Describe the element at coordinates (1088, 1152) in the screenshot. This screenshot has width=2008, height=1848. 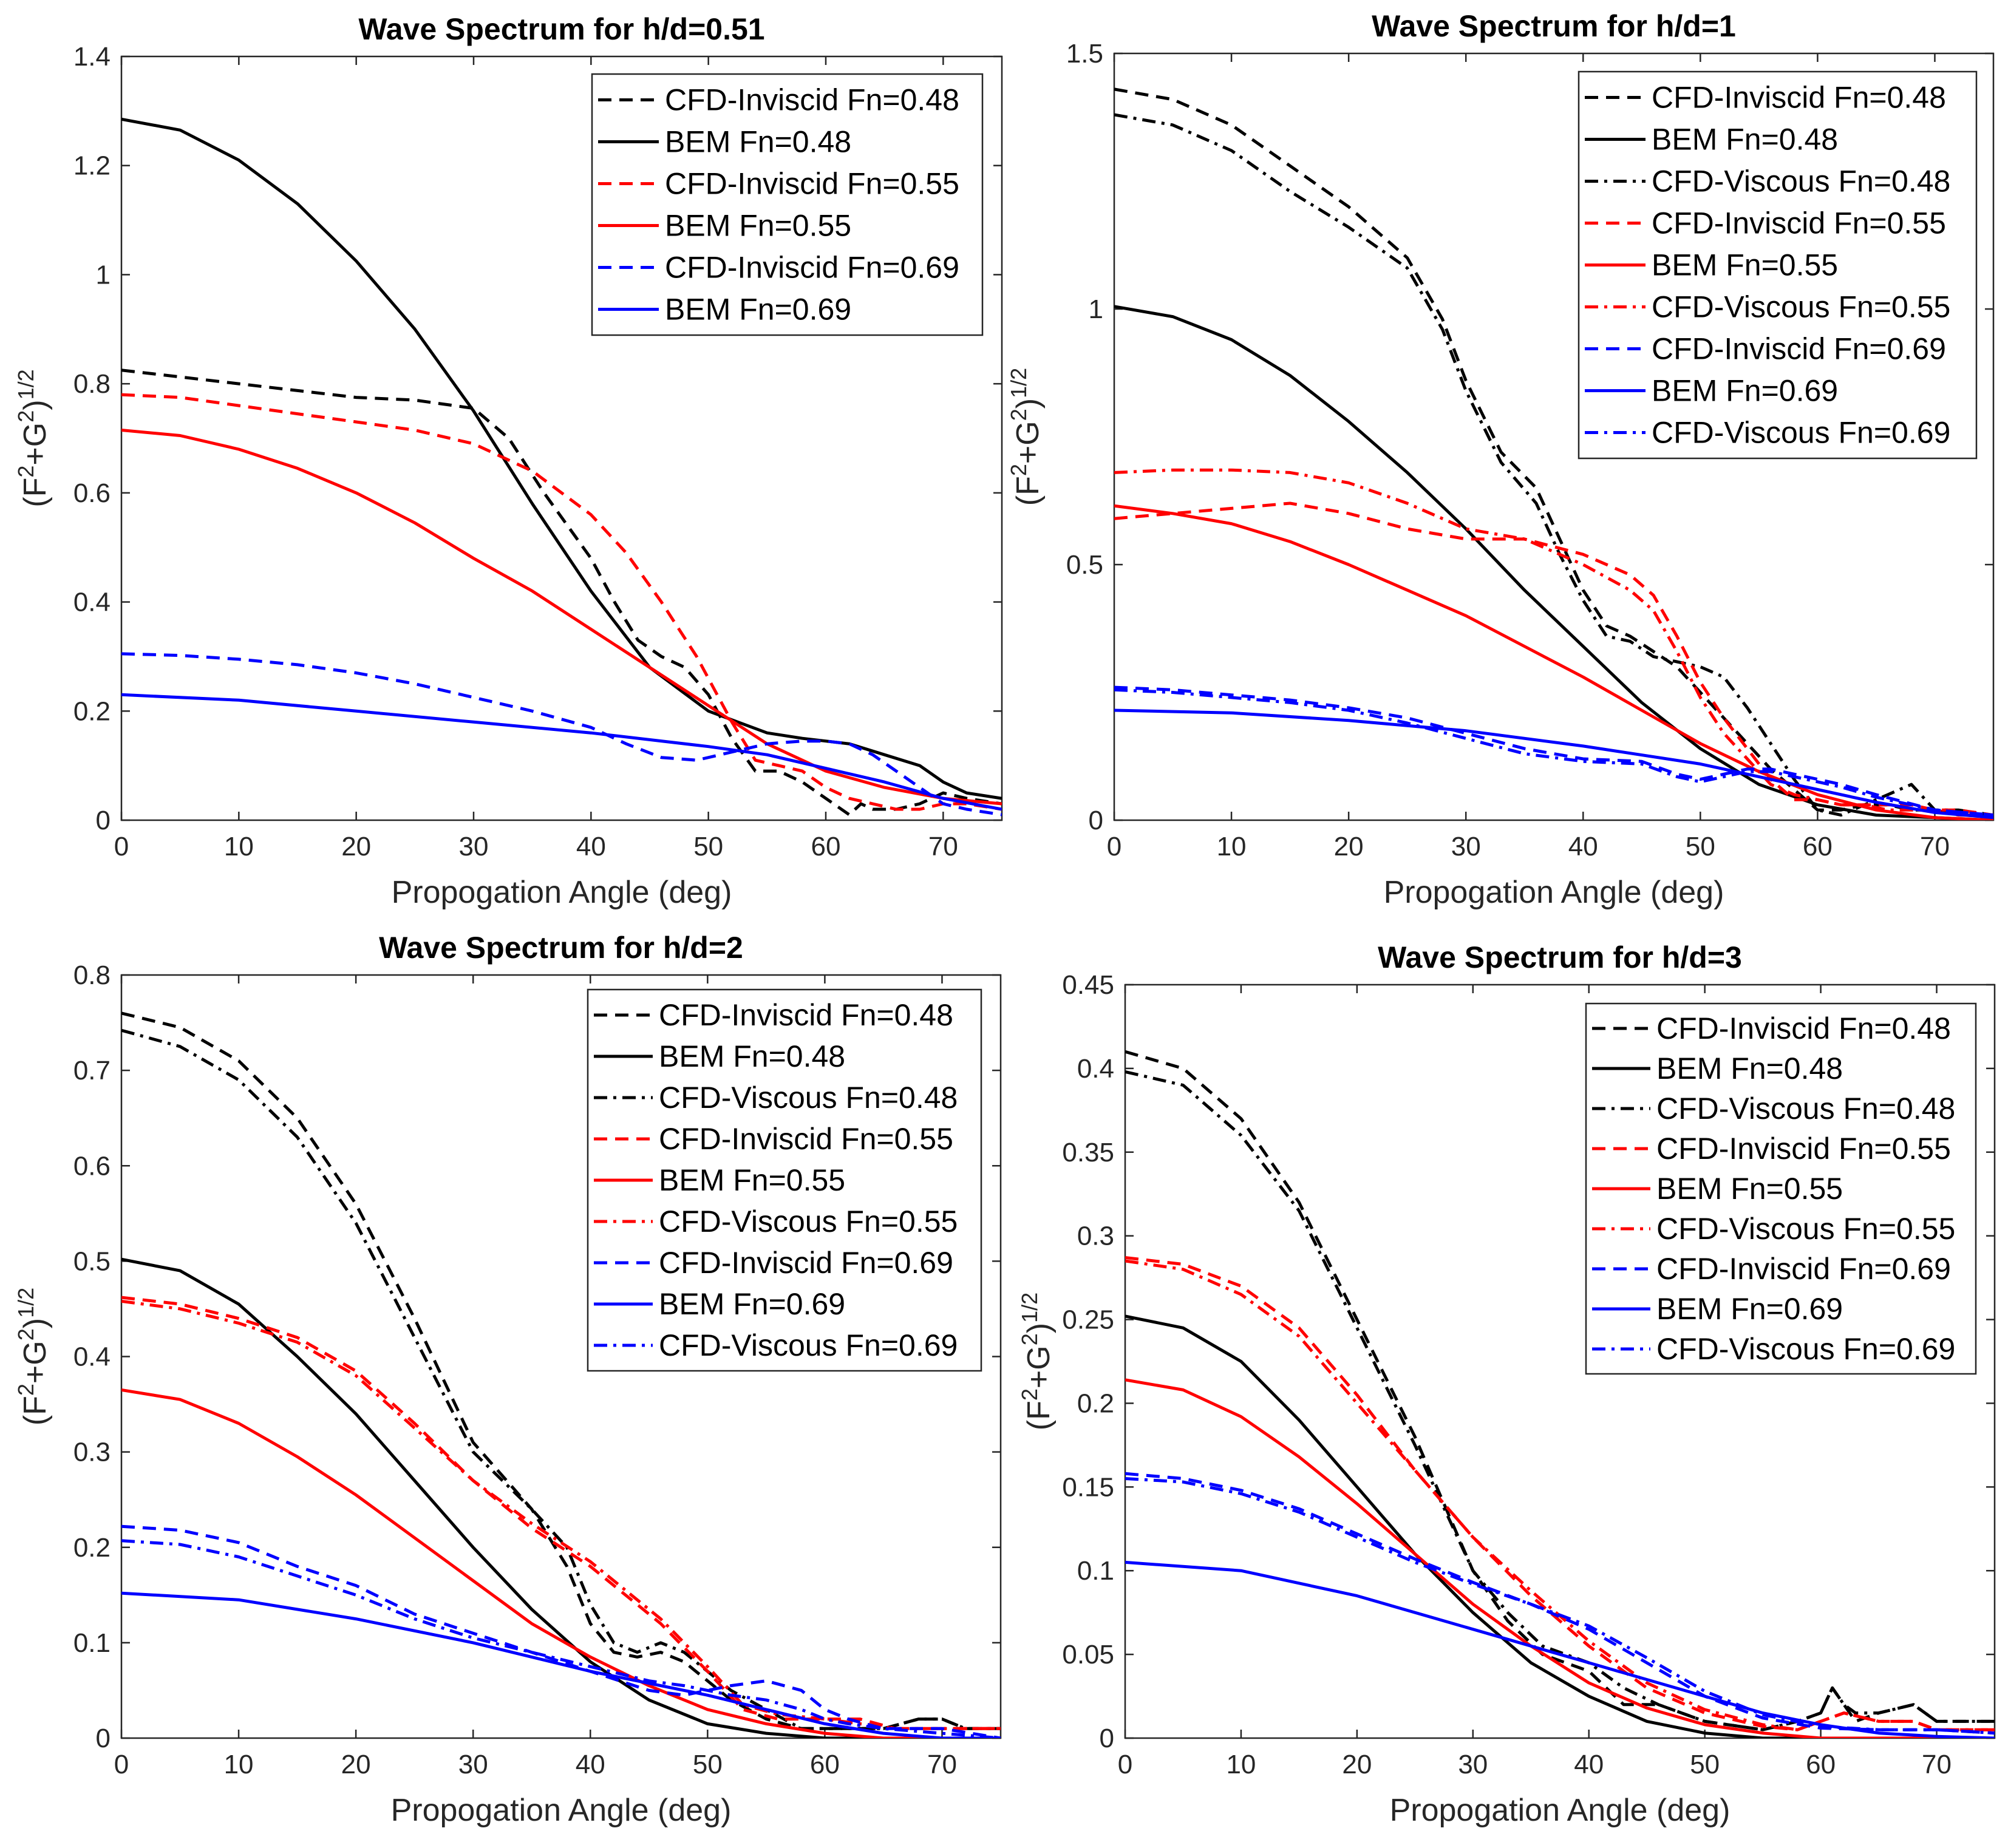
I see `y-tick-label: 0.35` at that location.